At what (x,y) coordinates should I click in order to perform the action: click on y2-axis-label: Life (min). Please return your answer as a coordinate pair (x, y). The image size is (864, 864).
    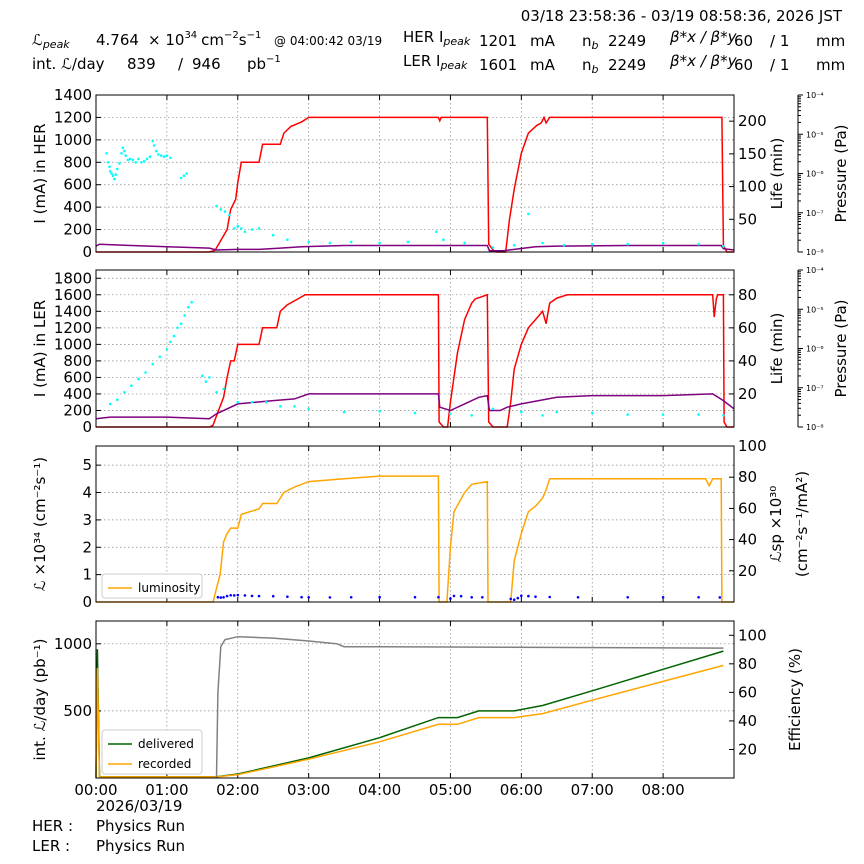
    Looking at the image, I should click on (777, 174).